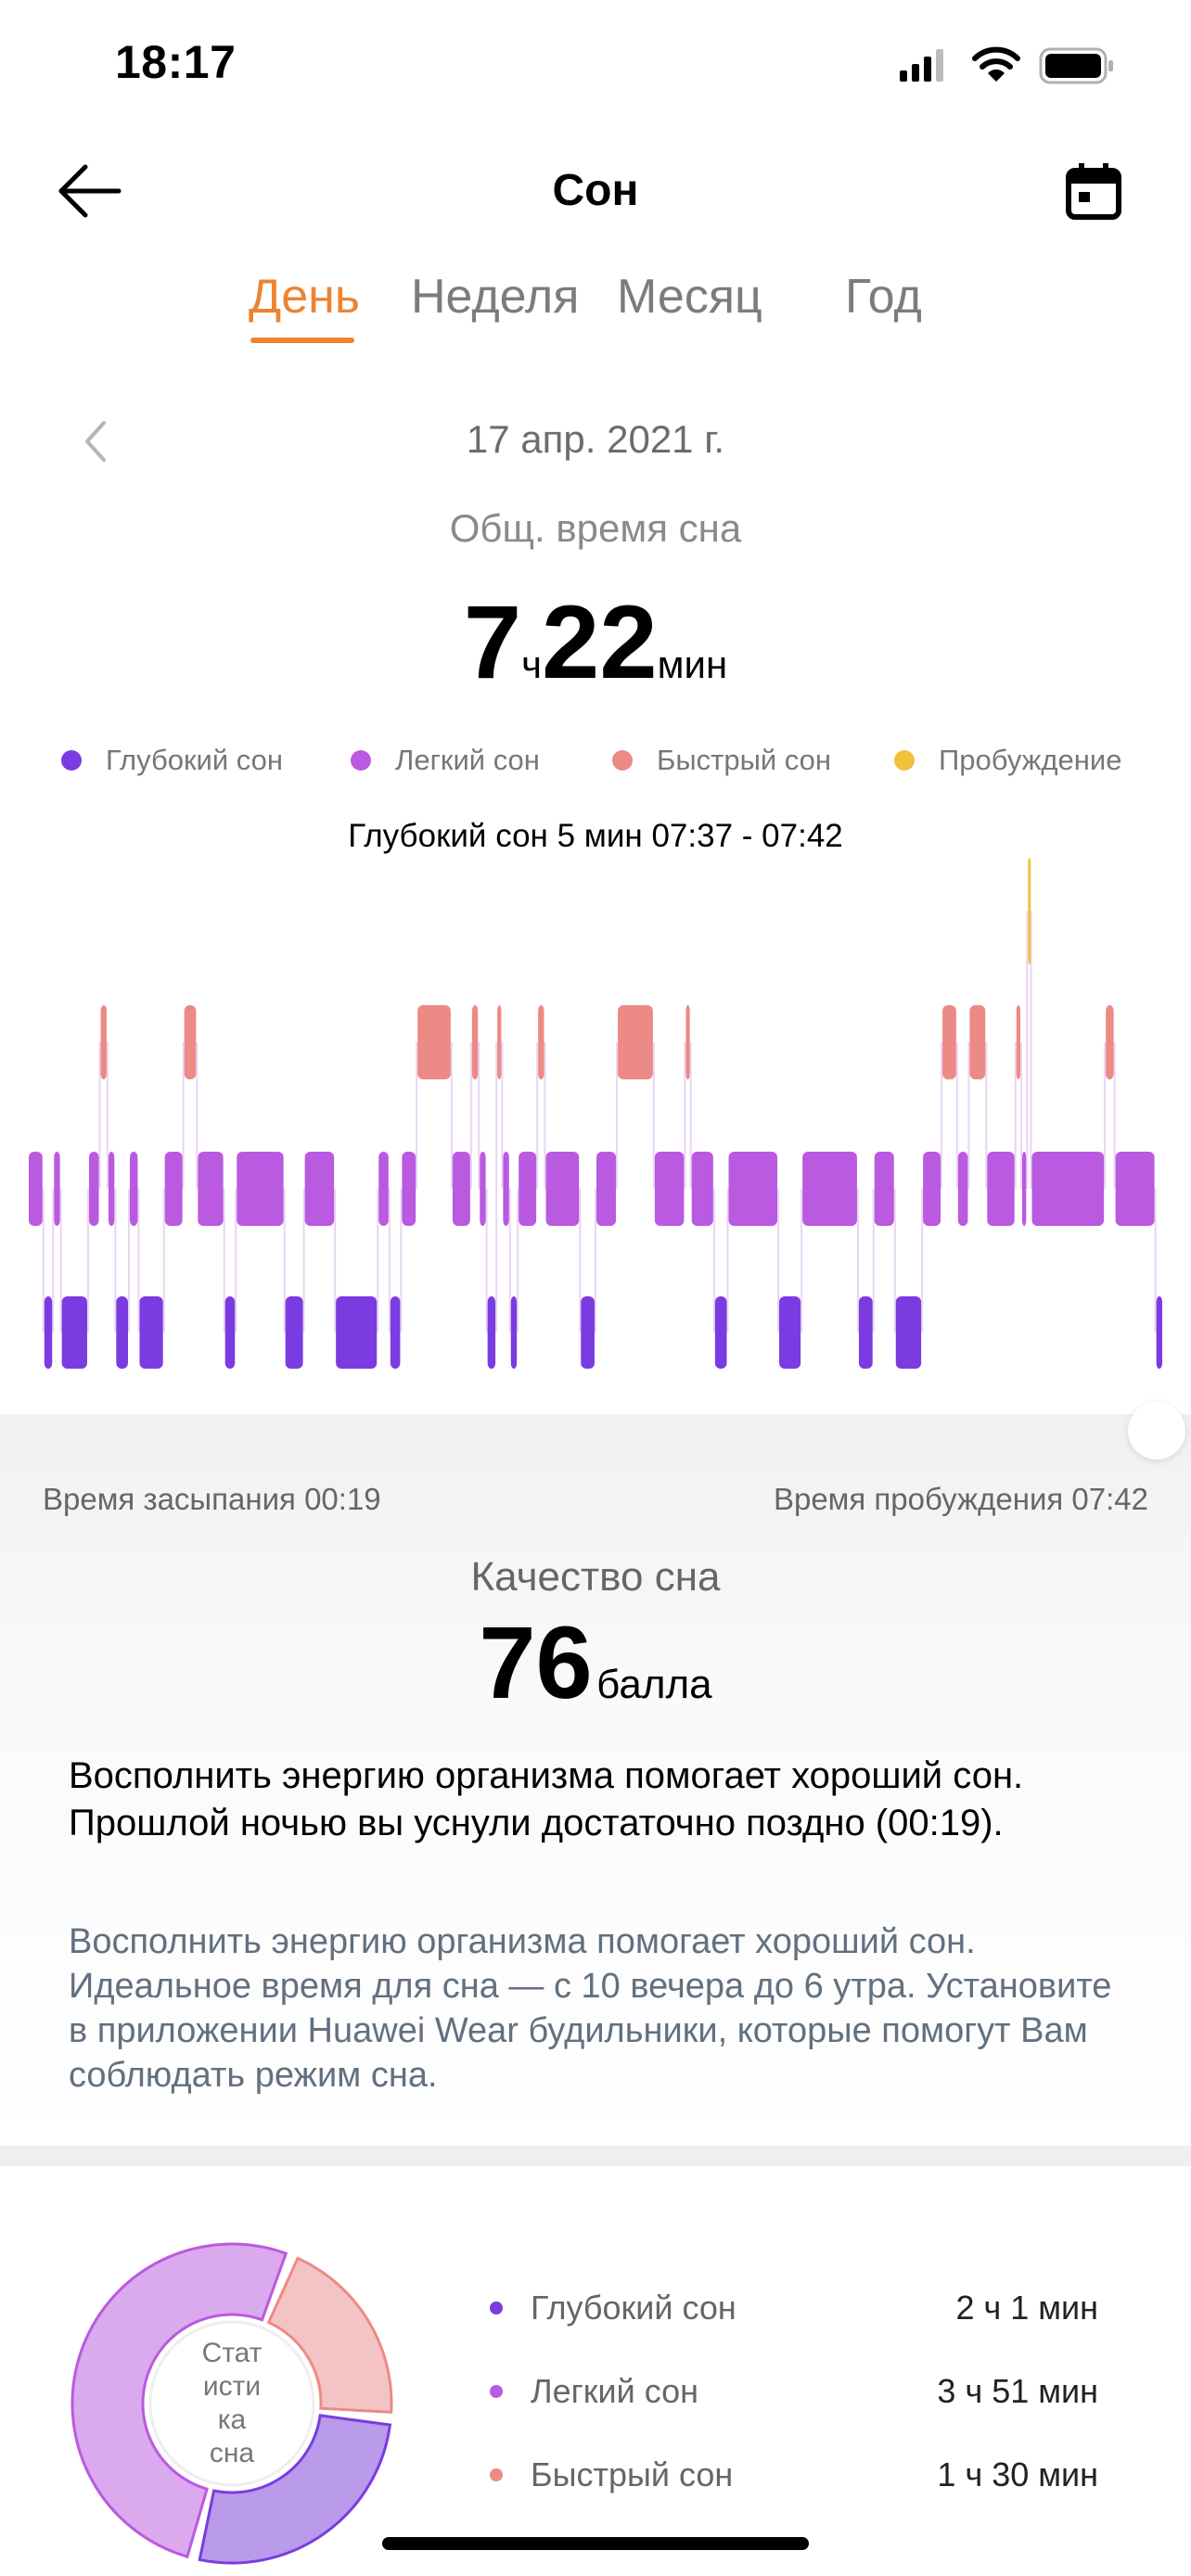 The height and width of the screenshot is (2576, 1191). I want to click on tab-week: Неделя, so click(495, 297).